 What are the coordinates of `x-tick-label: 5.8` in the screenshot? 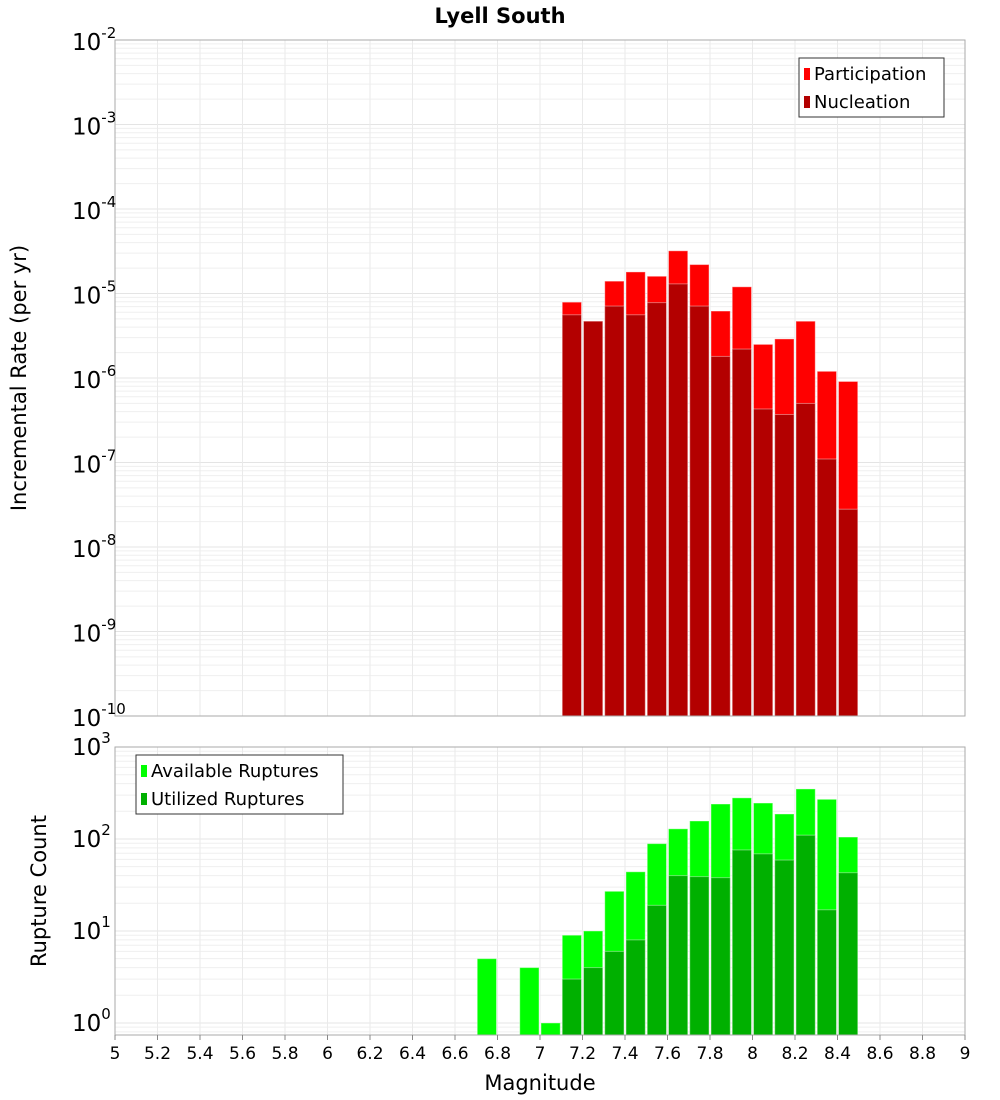 It's located at (284, 1054).